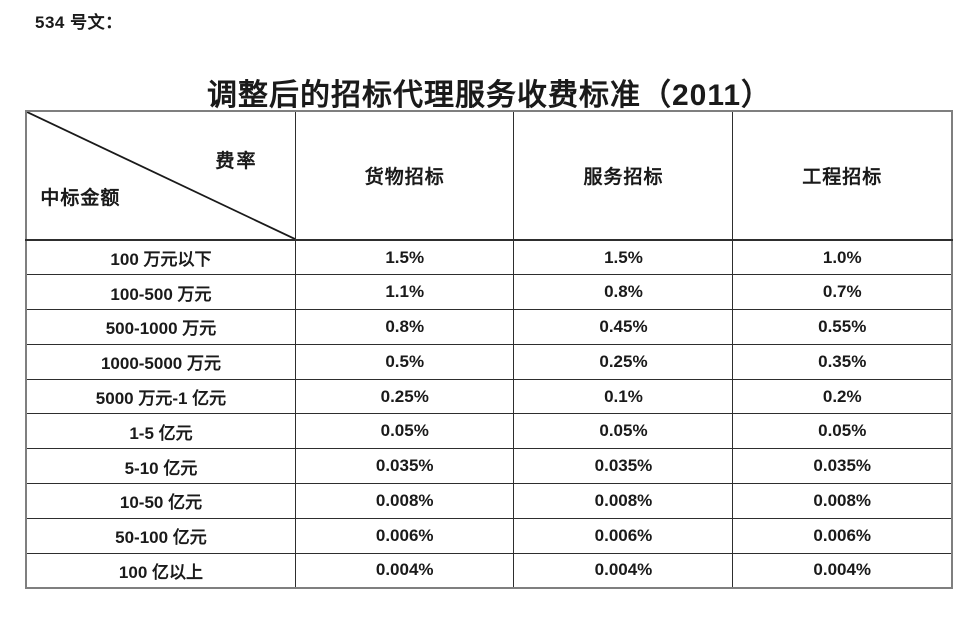 The height and width of the screenshot is (629, 979). What do you see at coordinates (160, 501) in the screenshot?
I see `row-amount-label: 10-50 亿元` at bounding box center [160, 501].